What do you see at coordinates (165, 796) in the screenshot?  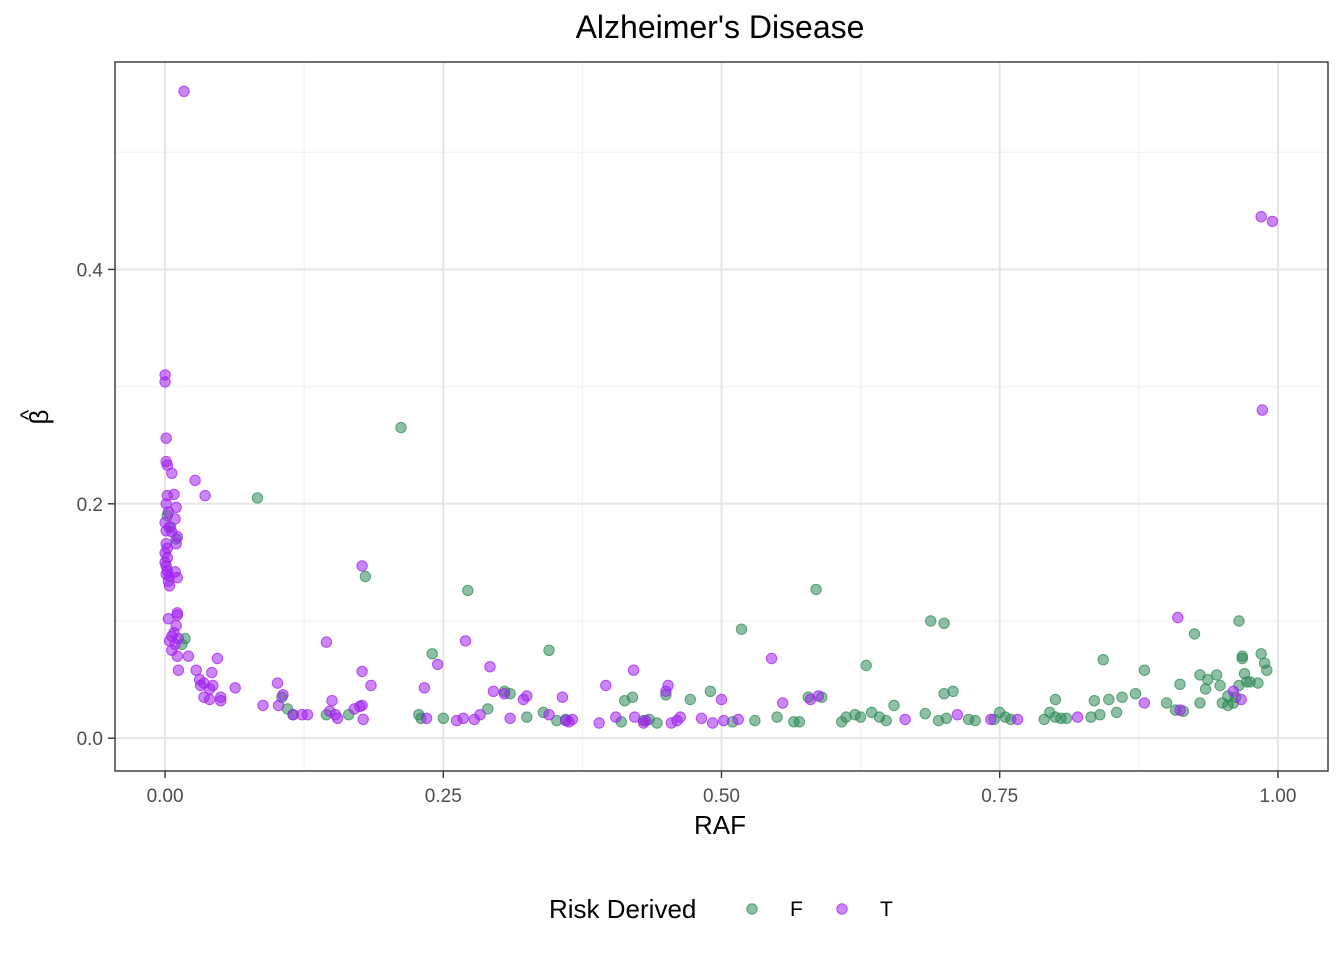 I see `x-tick-label: 0.00` at bounding box center [165, 796].